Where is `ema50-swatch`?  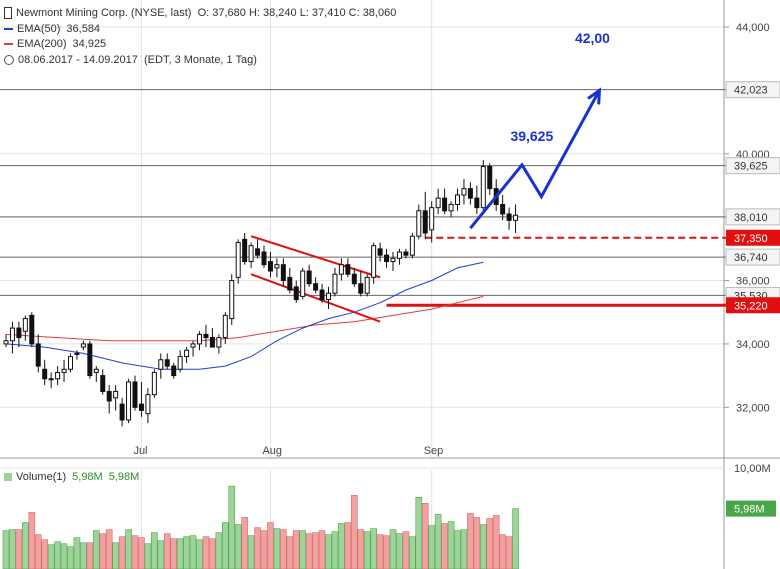 ema50-swatch is located at coordinates (8, 29).